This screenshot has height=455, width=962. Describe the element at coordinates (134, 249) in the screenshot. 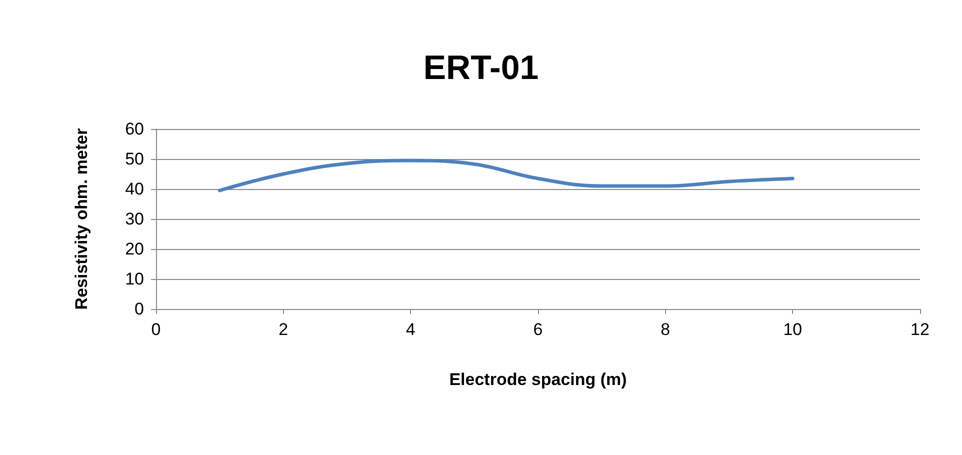

I see `y-tick-label: 20` at that location.